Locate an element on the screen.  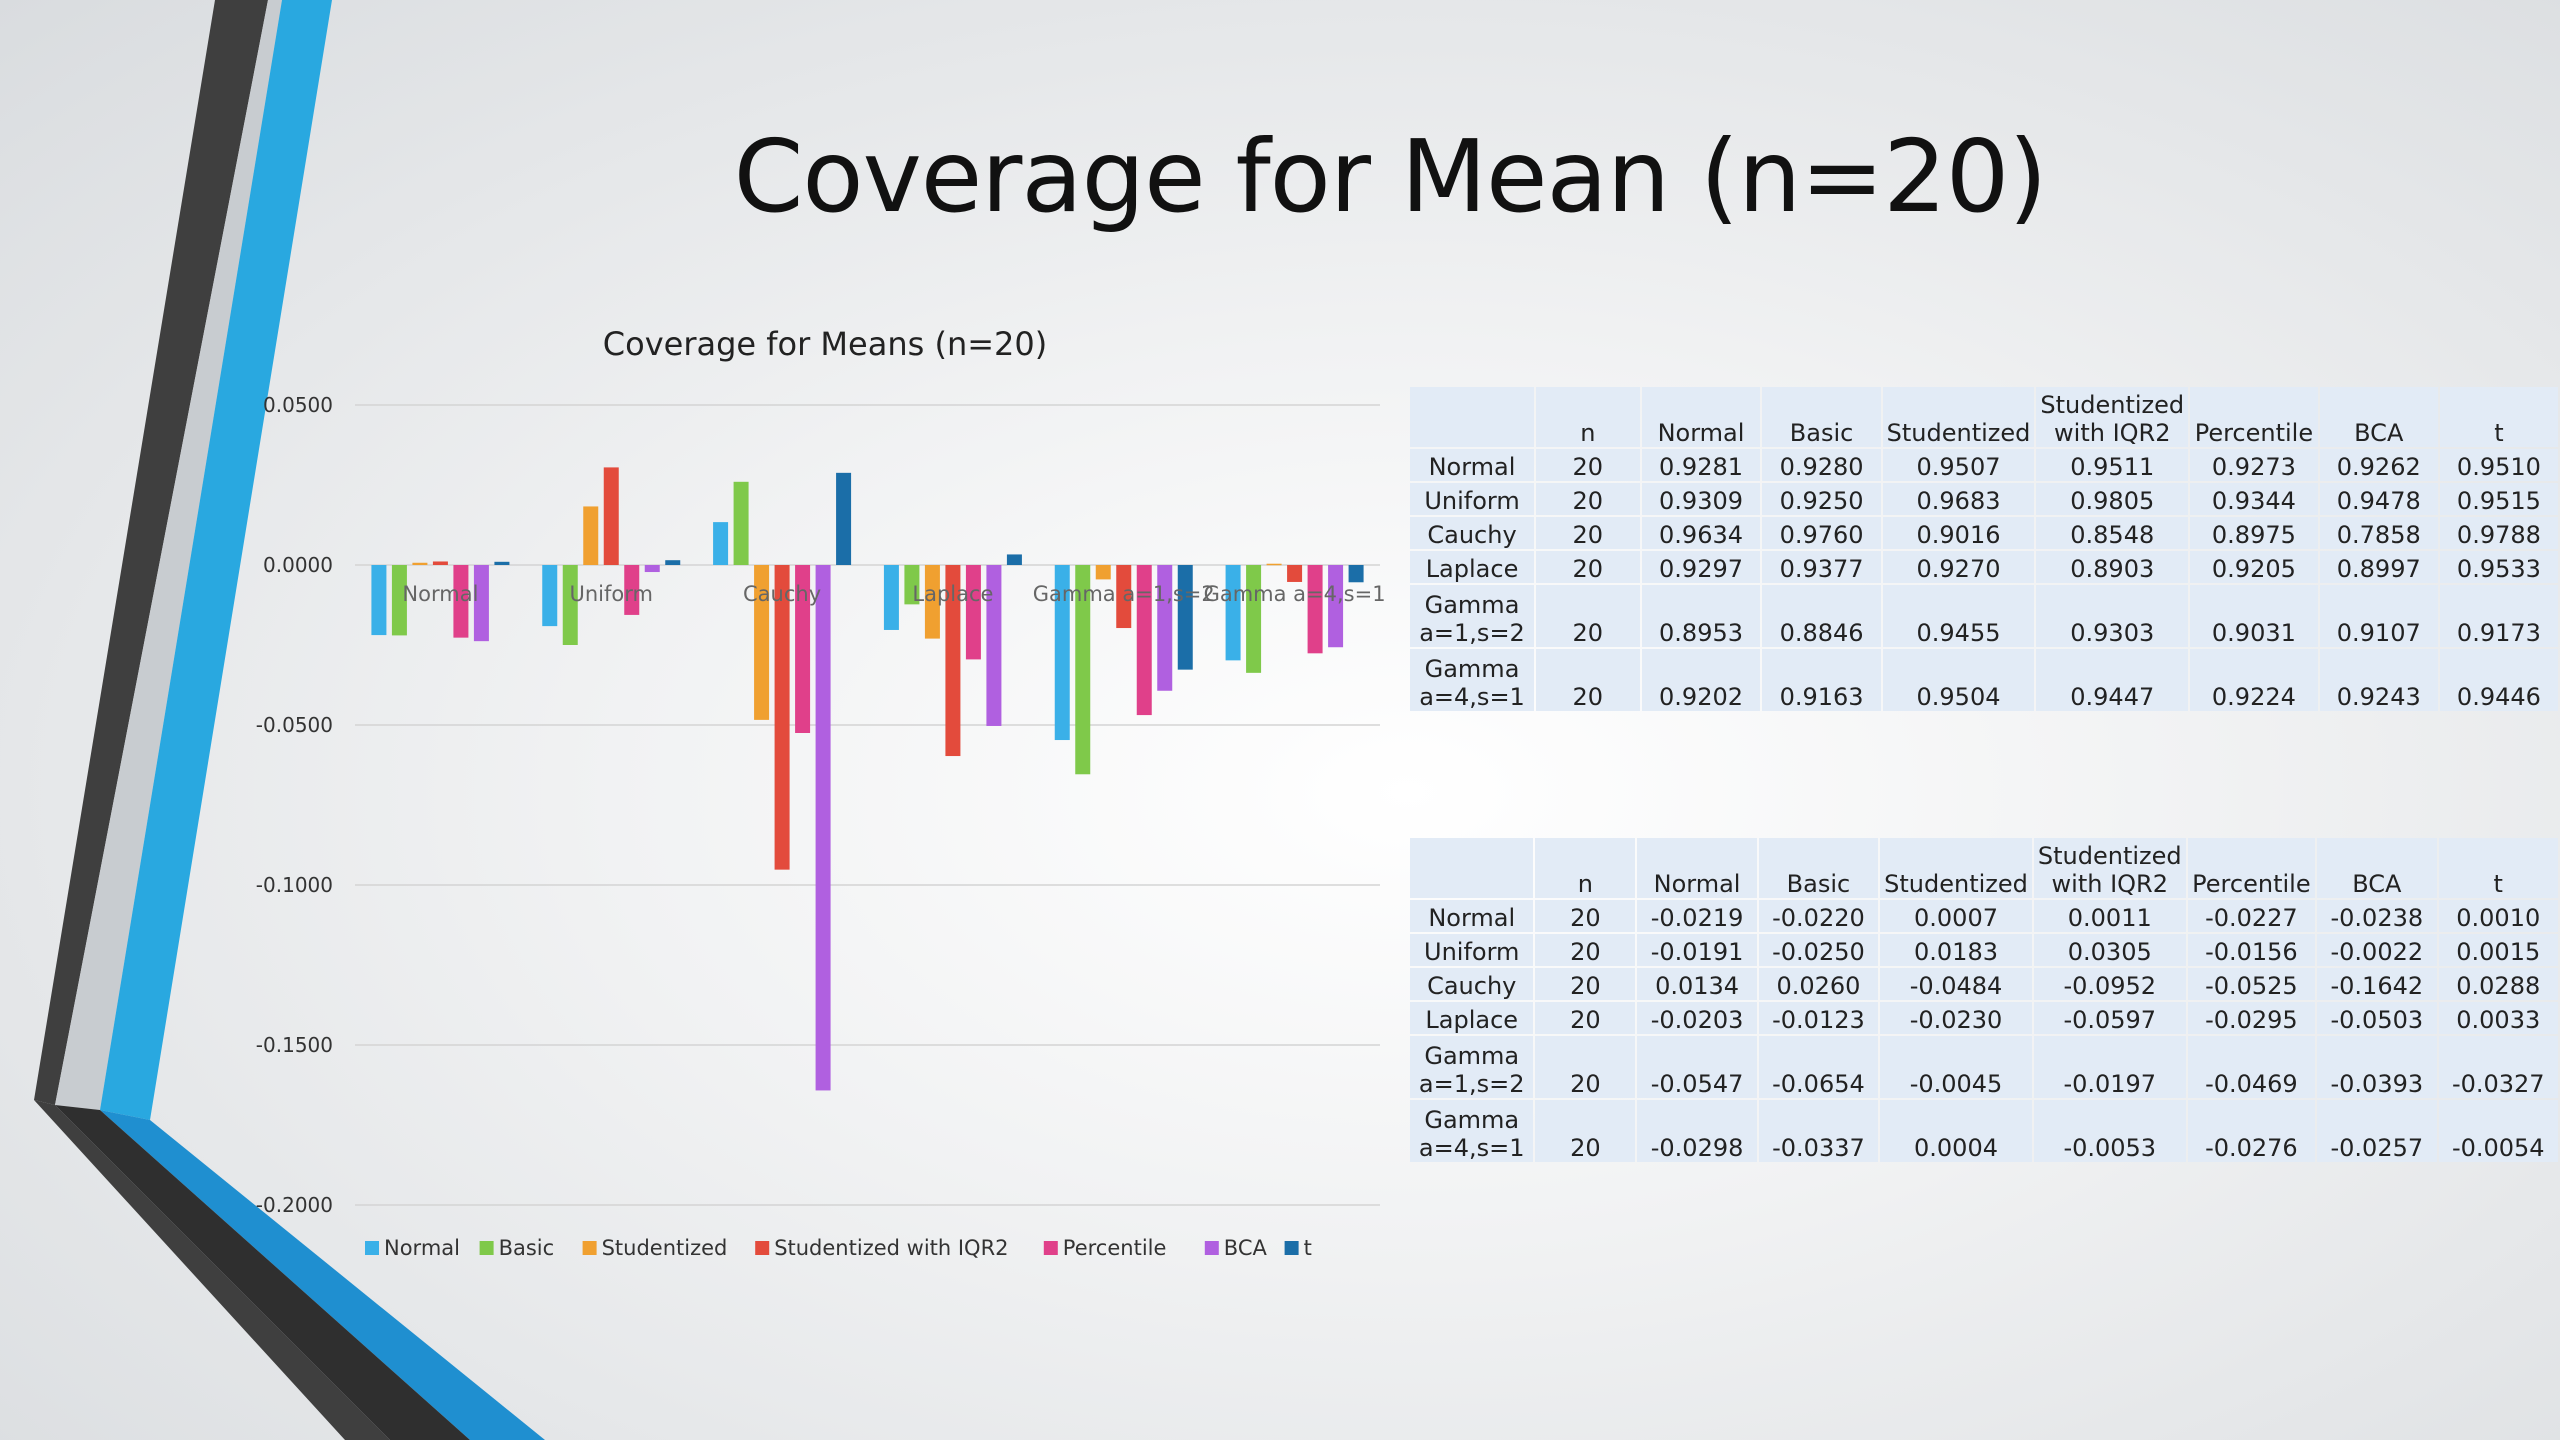
y-tick-label: -0.0500 is located at coordinates (294, 725).